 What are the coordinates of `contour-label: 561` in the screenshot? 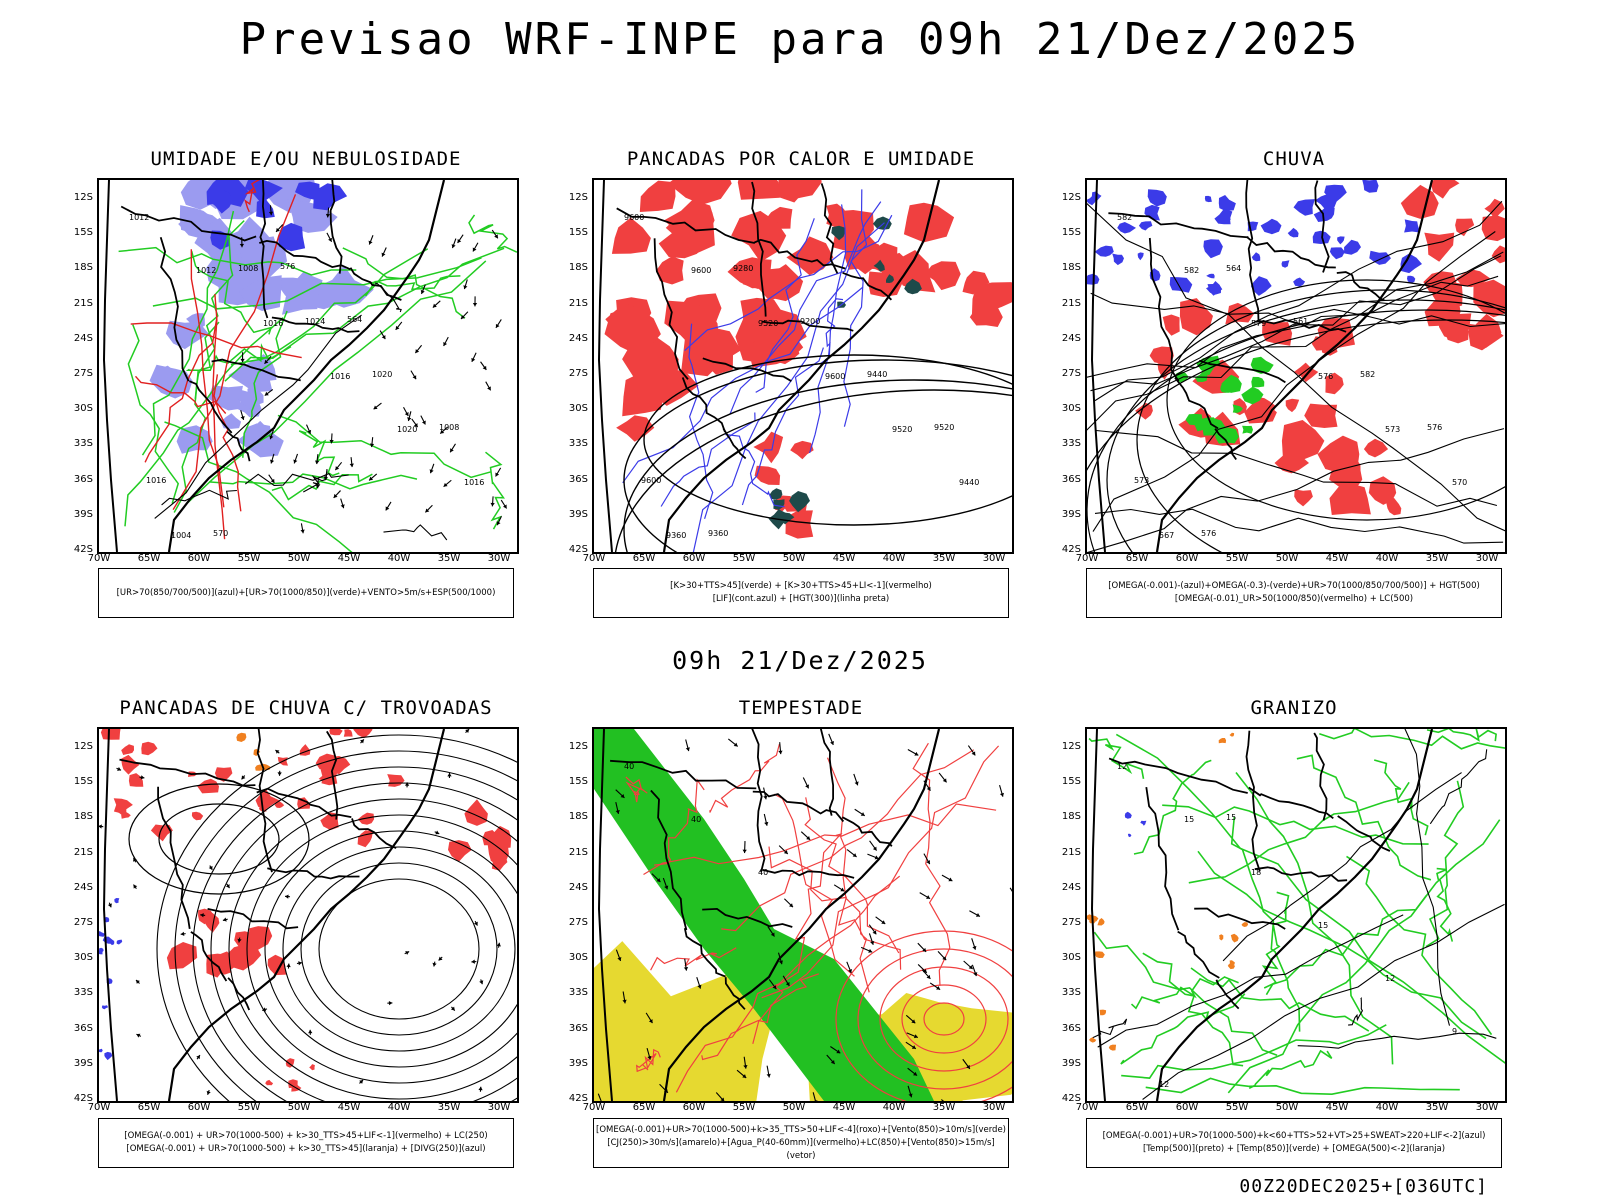 It's located at (1300, 321).